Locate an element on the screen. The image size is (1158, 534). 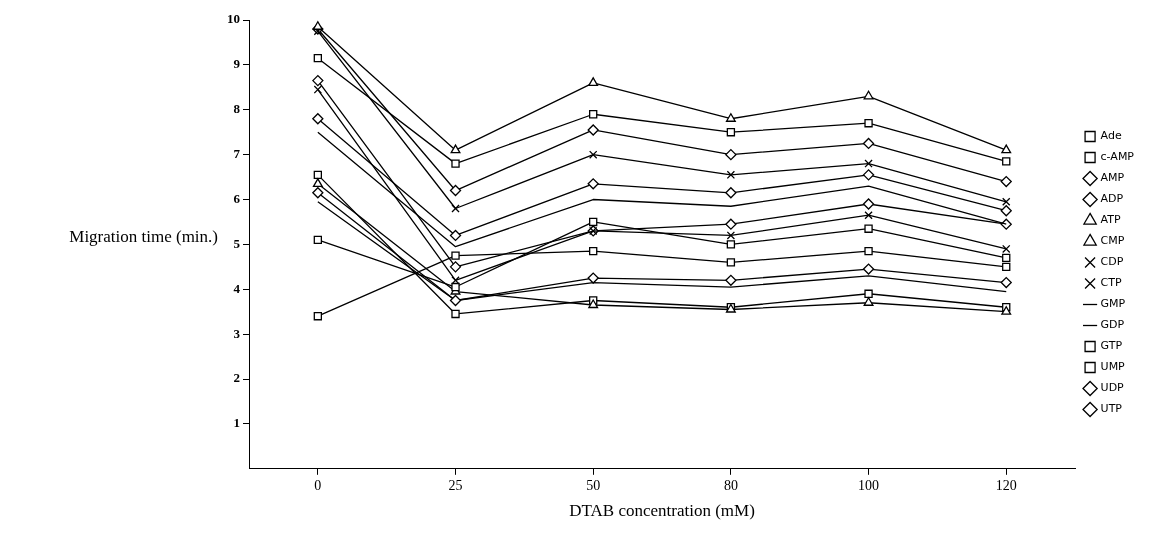
legend-label: AMP is located at coordinates (1112, 178).